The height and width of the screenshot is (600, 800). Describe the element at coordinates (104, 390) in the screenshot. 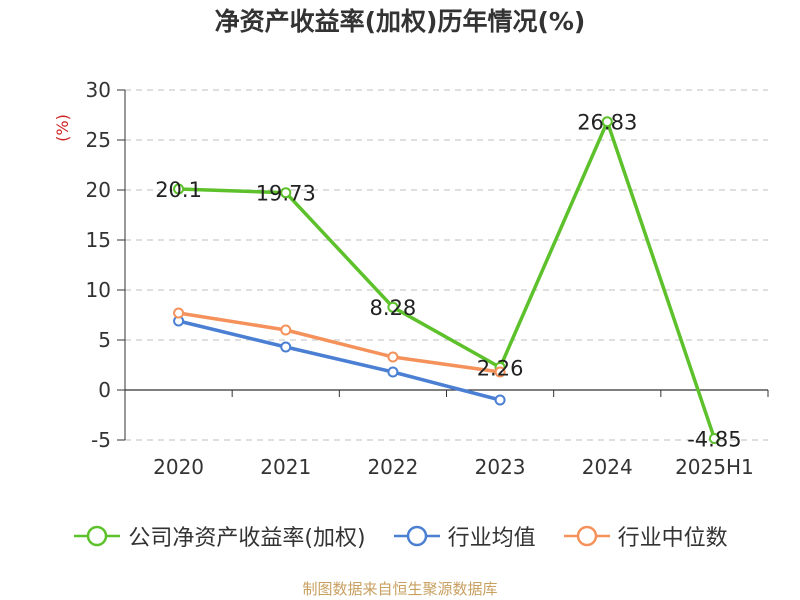

I see `y-tick-label: 0` at that location.